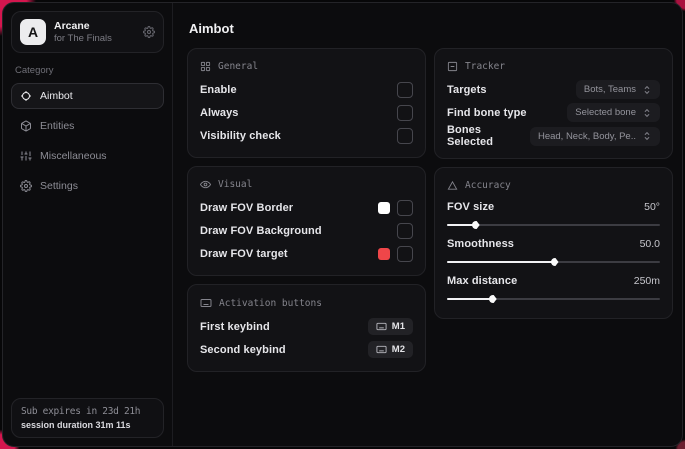 The width and height of the screenshot is (685, 449). Describe the element at coordinates (235, 184) in the screenshot. I see `card-title: Visual` at that location.